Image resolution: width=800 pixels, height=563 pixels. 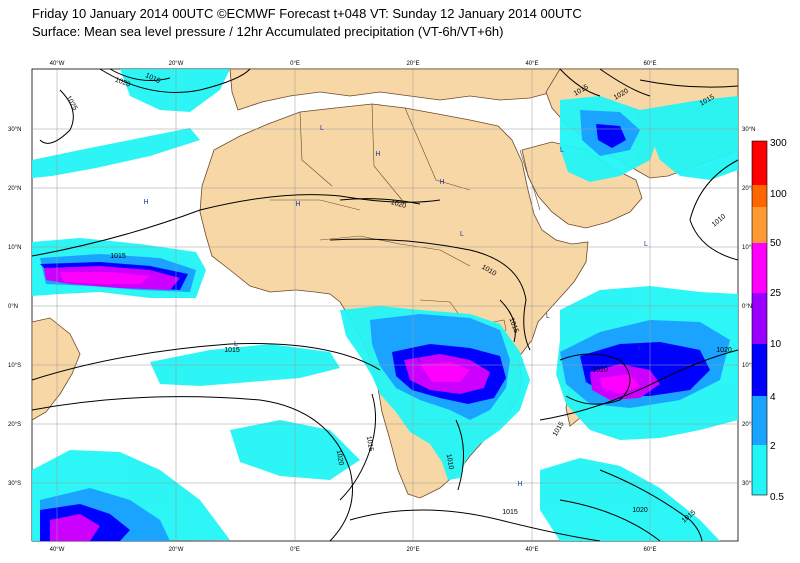 I want to click on lon-tick-bottom: 40°W, so click(x=57, y=550).